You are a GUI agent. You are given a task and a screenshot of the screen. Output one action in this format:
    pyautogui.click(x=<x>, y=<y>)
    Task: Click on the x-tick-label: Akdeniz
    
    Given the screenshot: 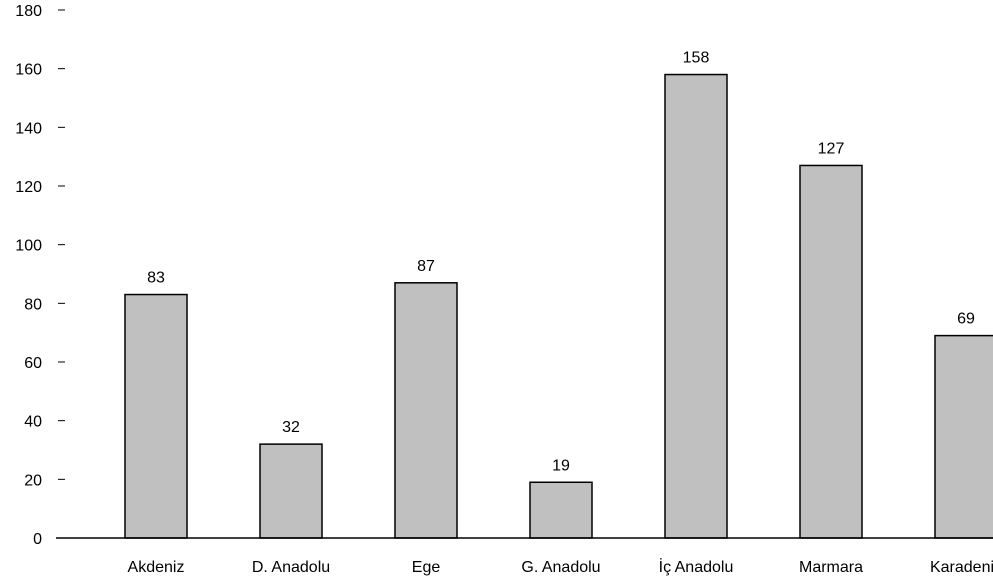 What is the action you would take?
    pyautogui.click(x=156, y=567)
    